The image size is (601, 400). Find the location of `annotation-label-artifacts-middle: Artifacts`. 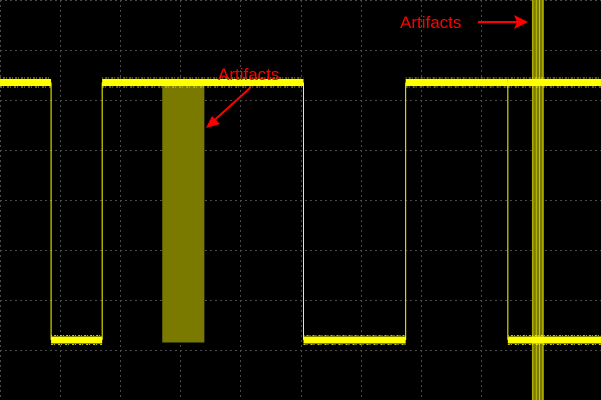

annotation-label-artifacts-middle: Artifacts is located at coordinates (248, 74).